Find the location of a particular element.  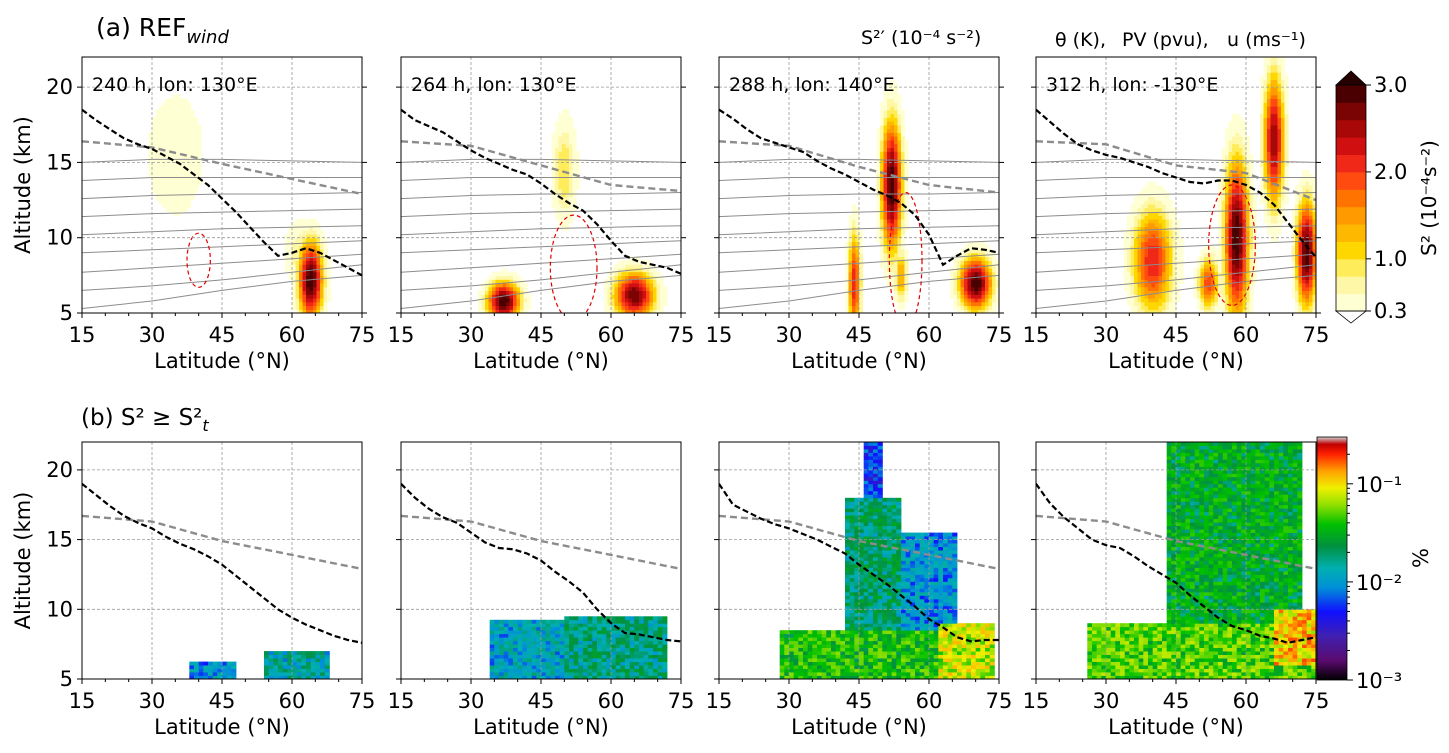

theta-isentrope is located at coordinates (1176, 247).